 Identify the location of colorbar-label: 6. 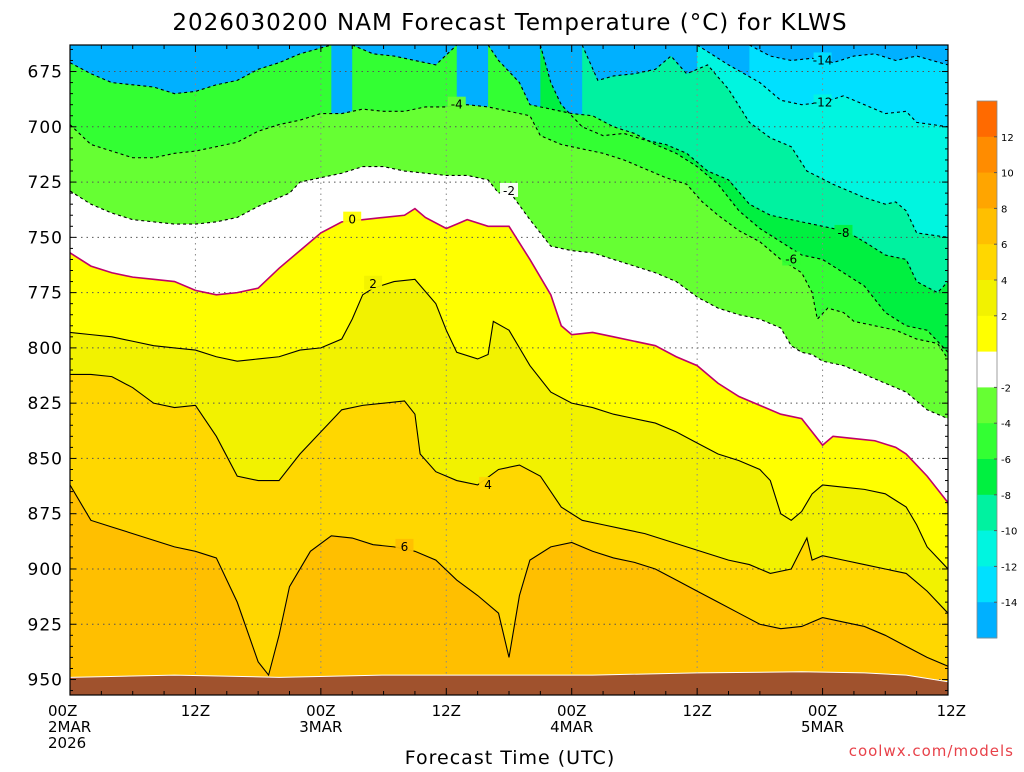
(1004, 245).